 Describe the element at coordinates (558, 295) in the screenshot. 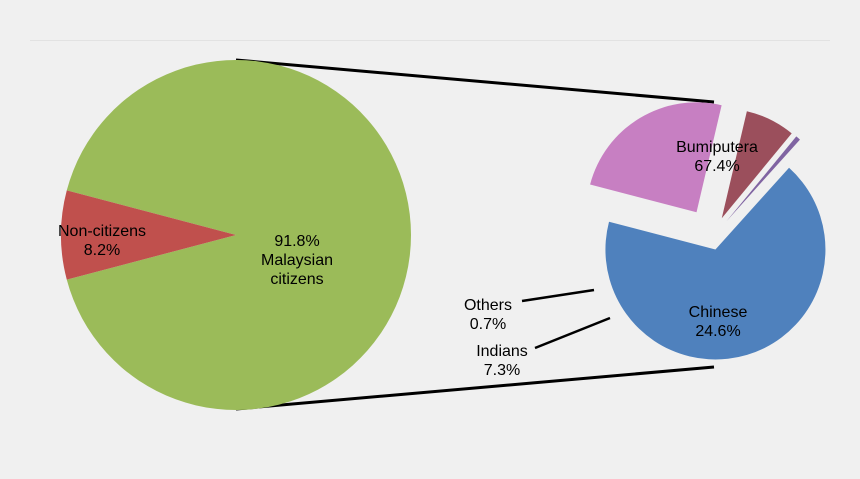

I see `leader-others` at that location.